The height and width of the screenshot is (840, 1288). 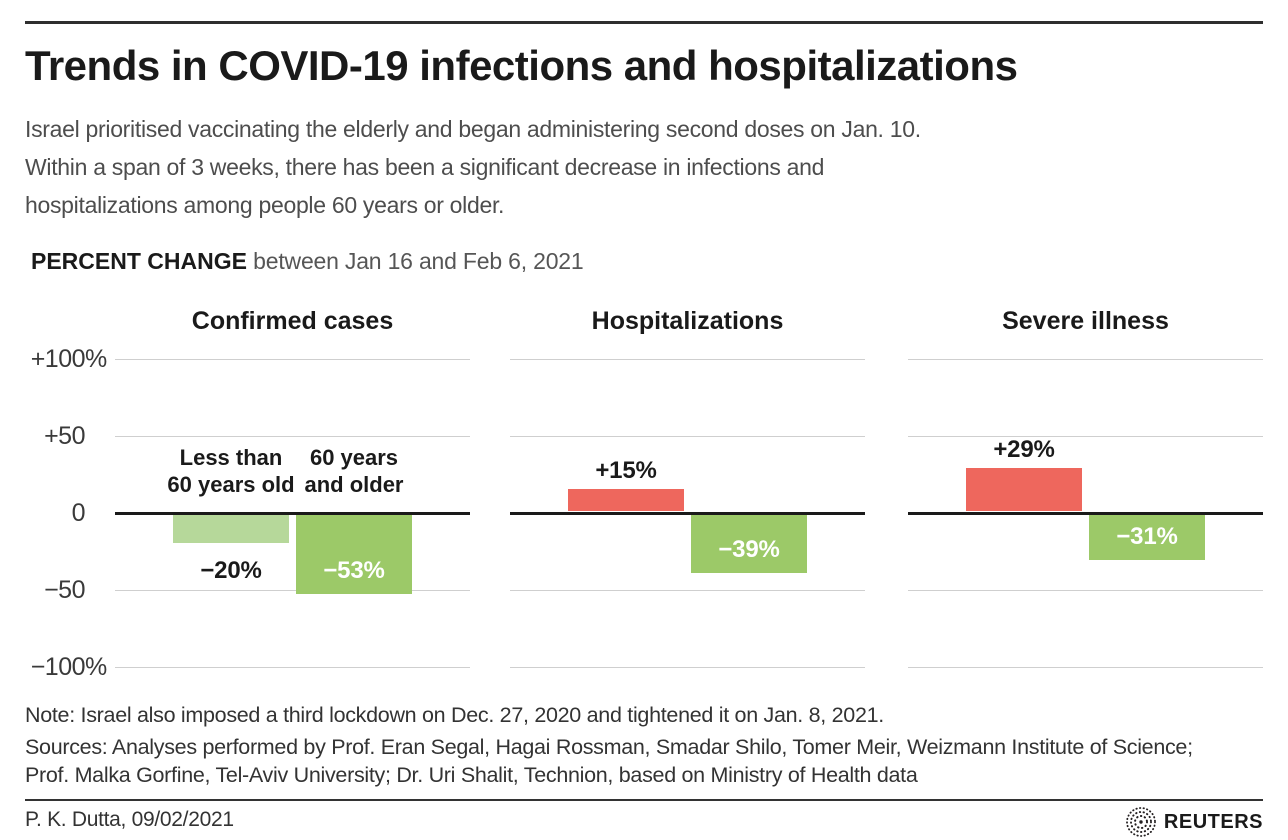 I want to click on y-tick-number: −100, so click(x=58, y=667).